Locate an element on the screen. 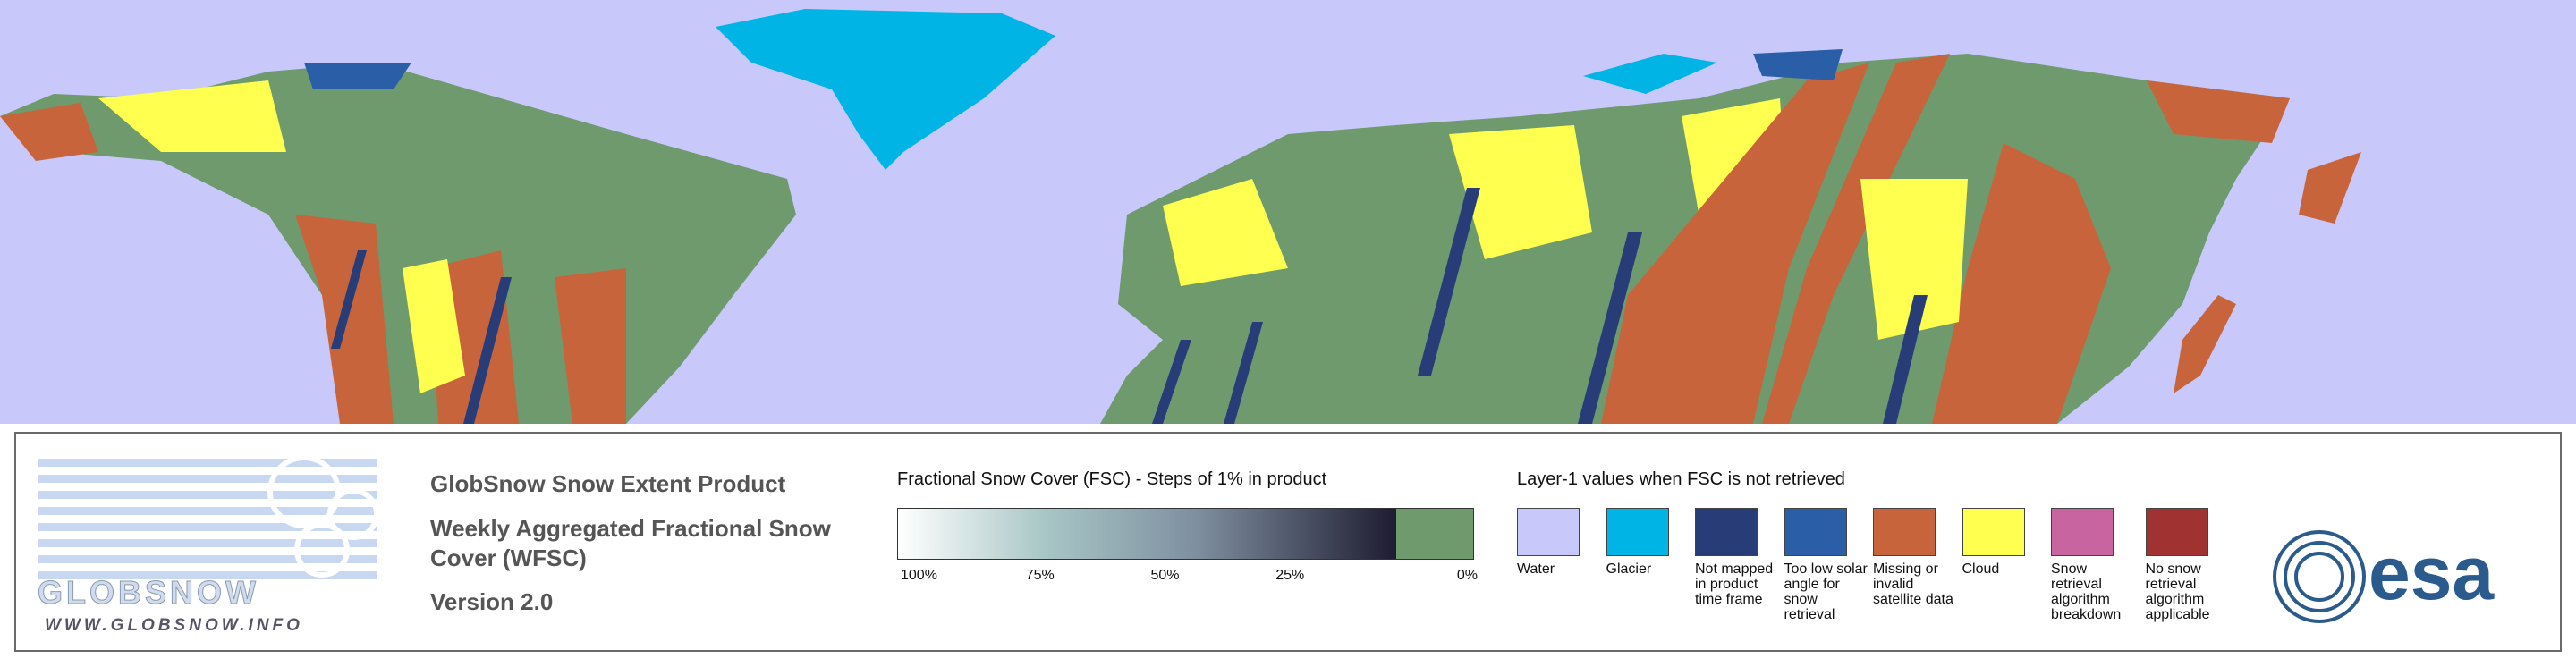  agency: esa is located at coordinates (2431, 573).